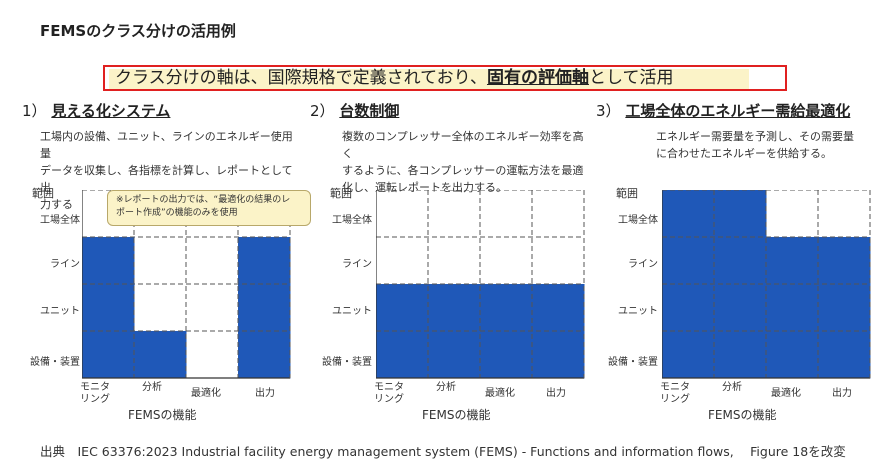  I want to click on description-line: に合わせたエネルギーを供給する。, so click(744, 153).